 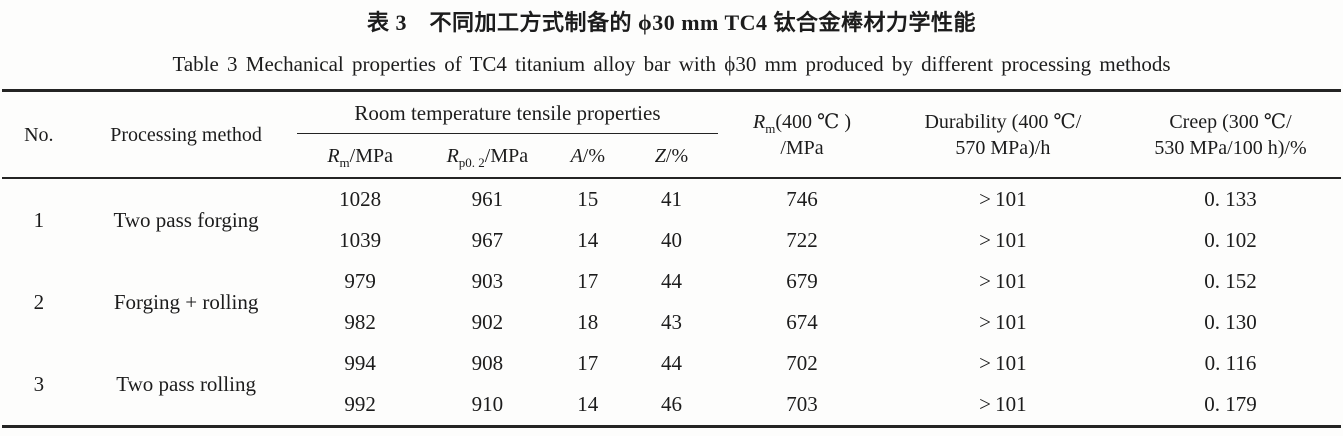 I want to click on durability-line1: Durability (400 ℃/, so click(x=1003, y=121).